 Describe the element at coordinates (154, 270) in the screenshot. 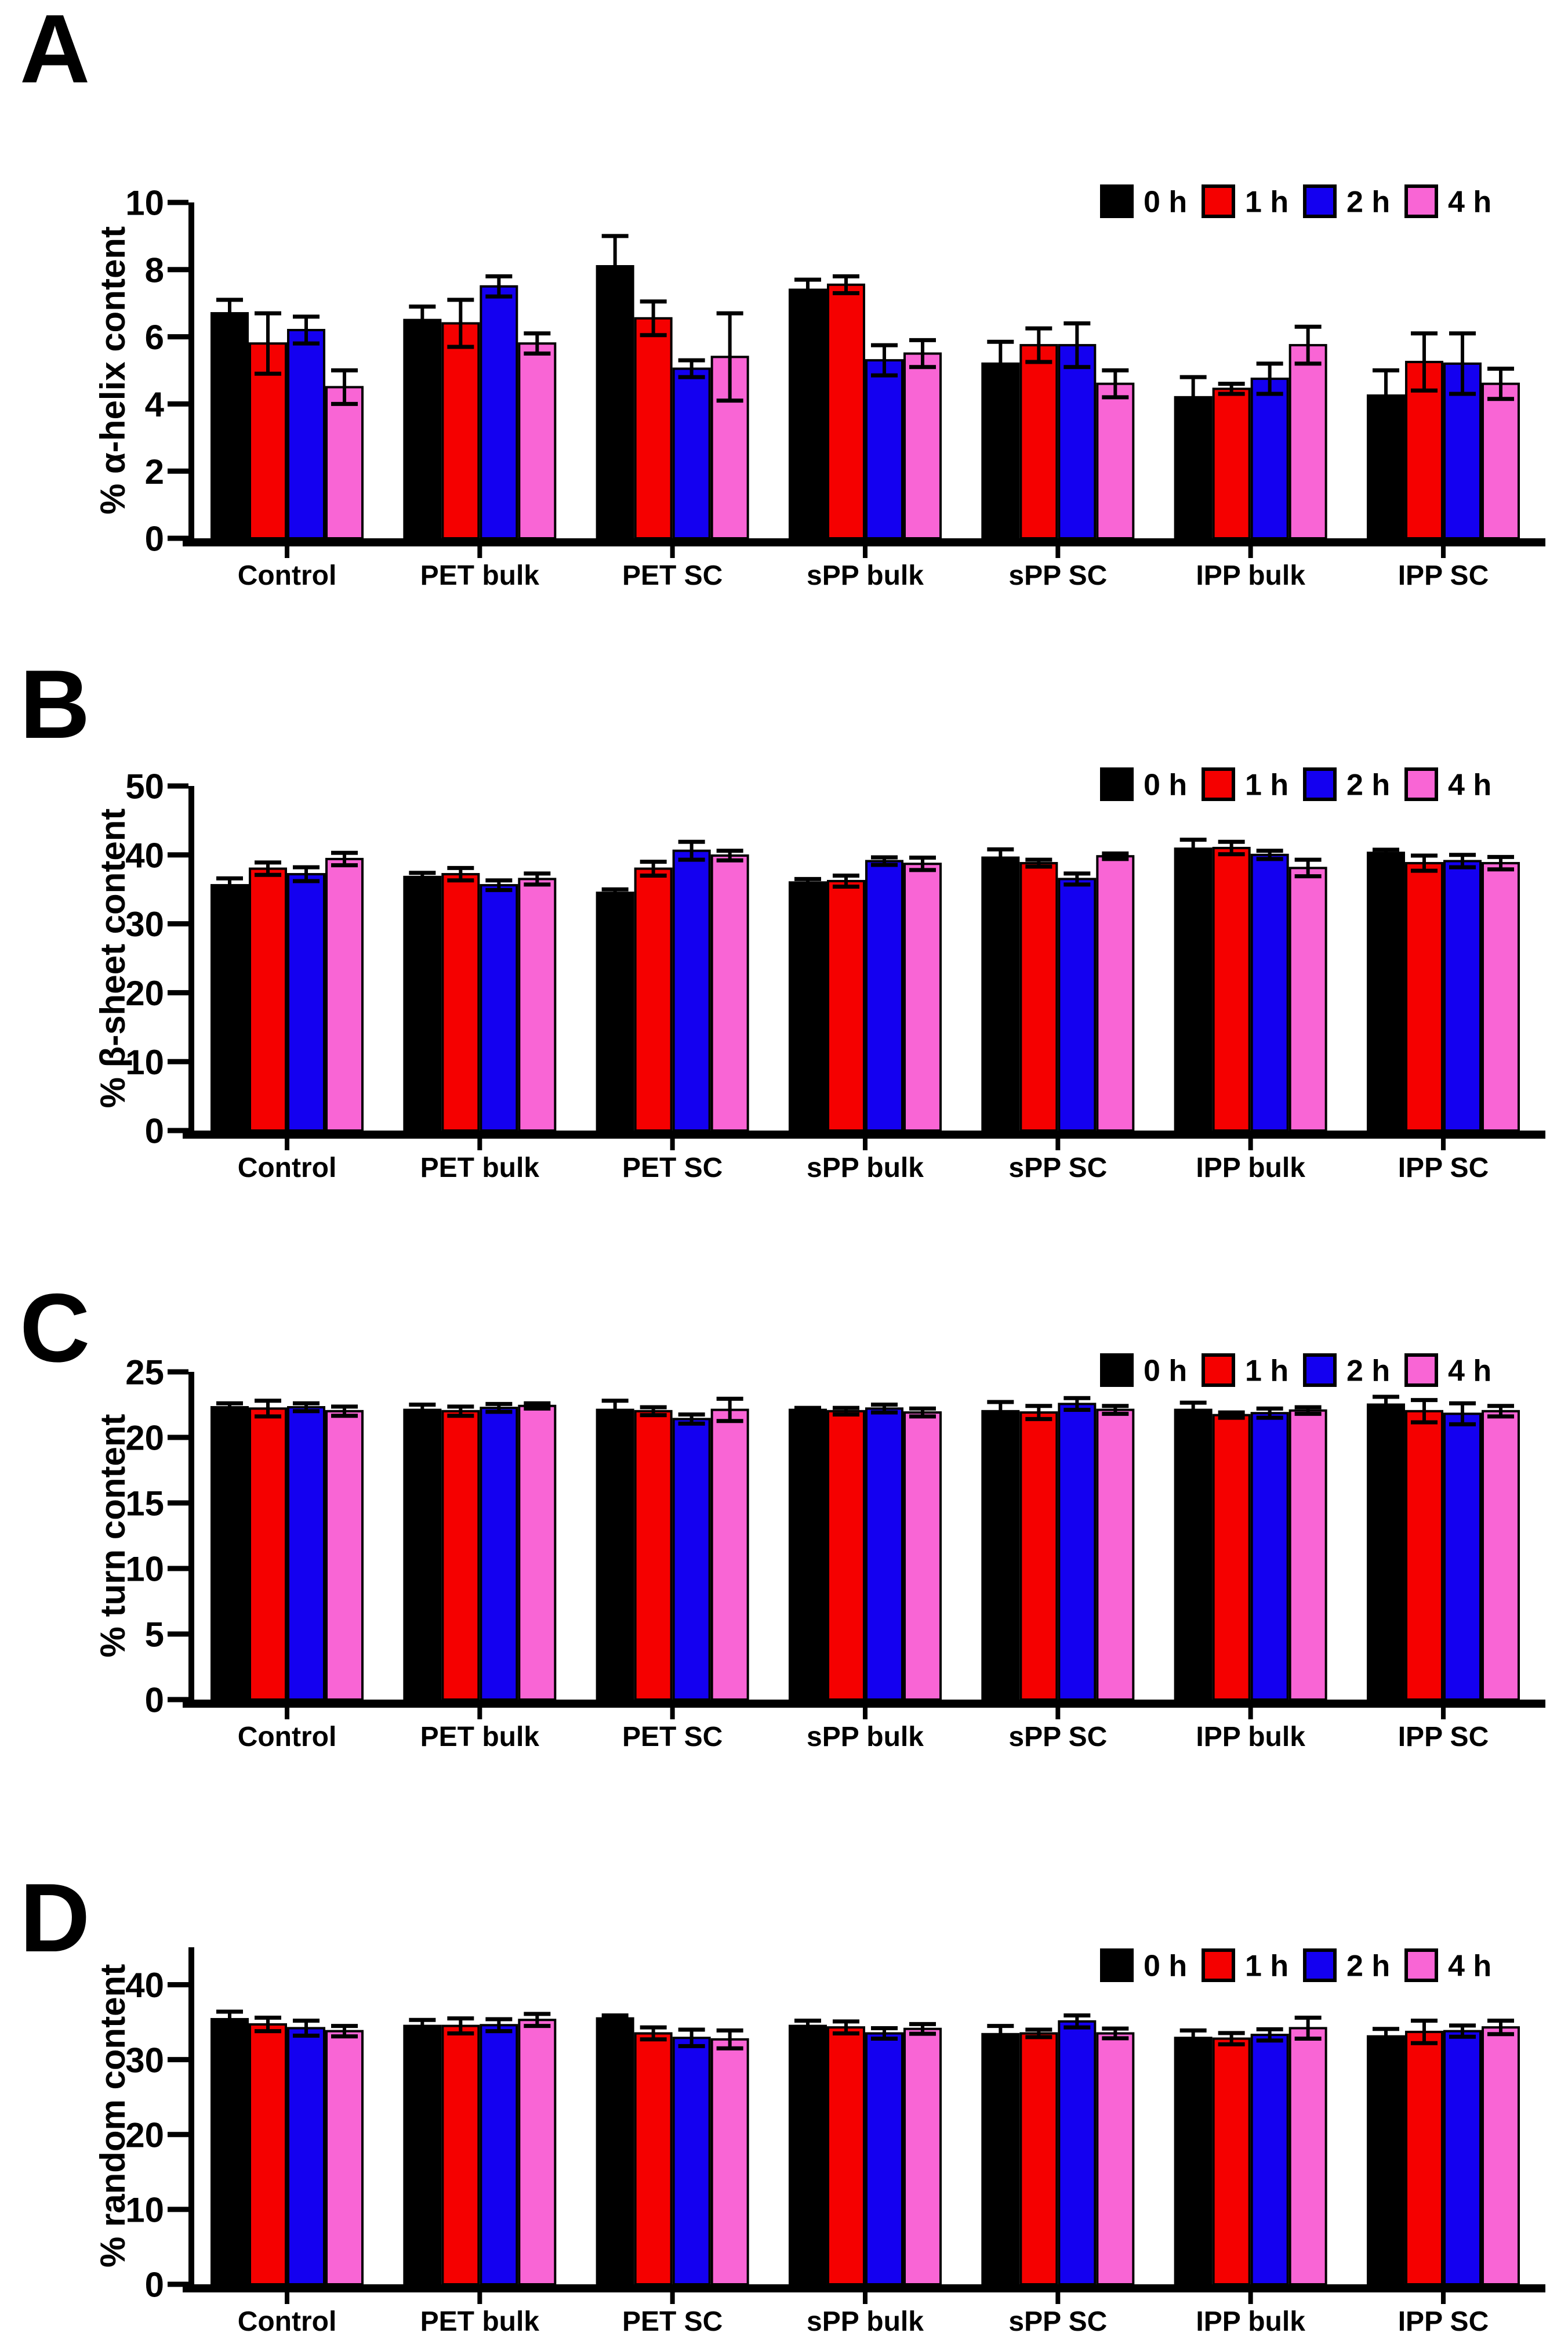

I see `y-tick-label: 8` at that location.